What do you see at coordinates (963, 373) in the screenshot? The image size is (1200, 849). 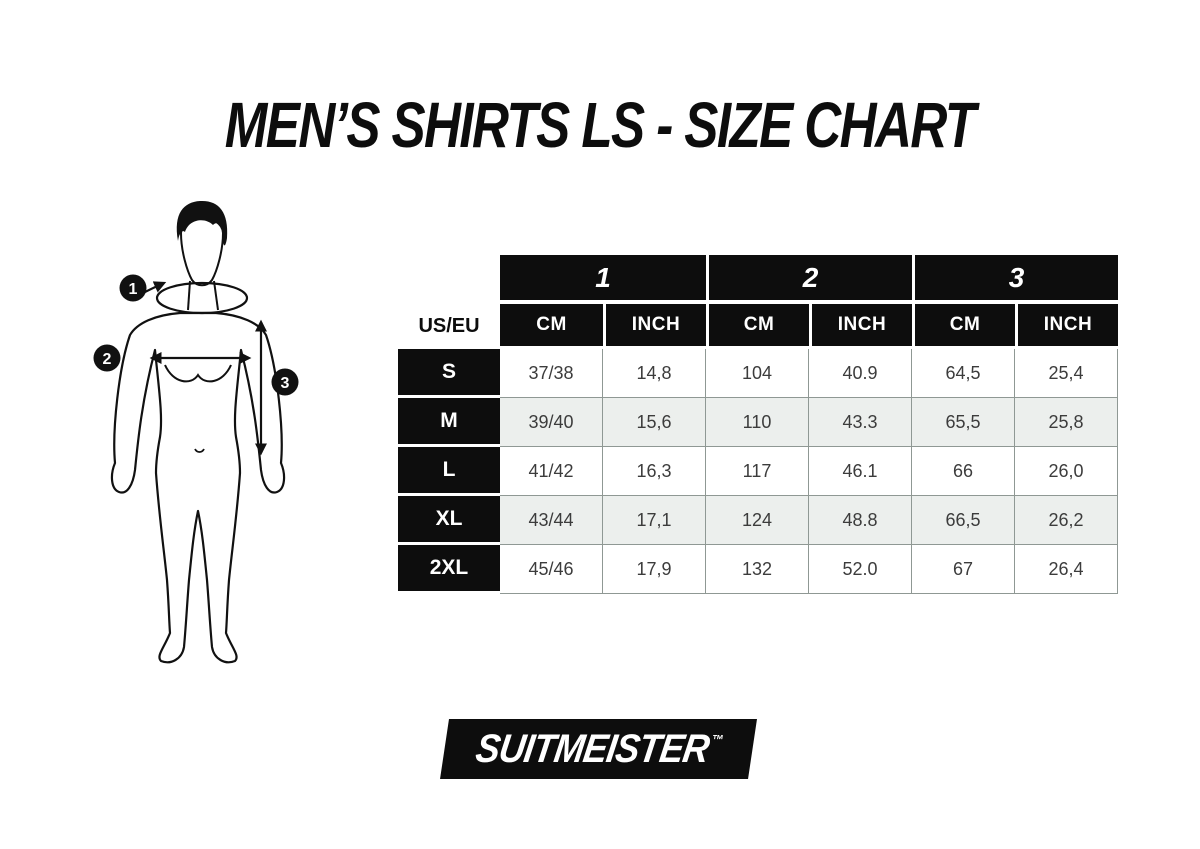 I see `value-cell: 64,5` at bounding box center [963, 373].